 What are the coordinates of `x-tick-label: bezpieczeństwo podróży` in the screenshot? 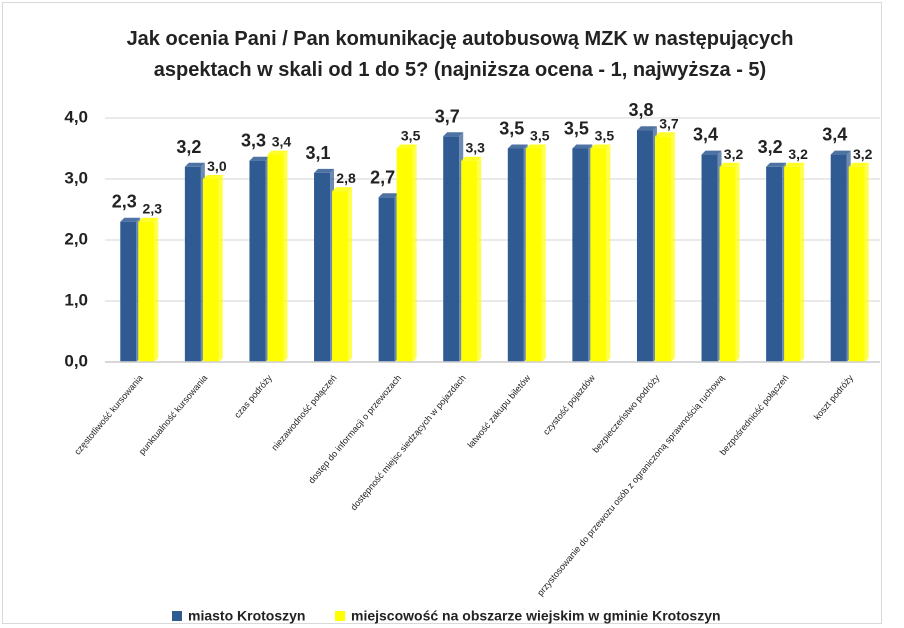 It's located at (625, 413).